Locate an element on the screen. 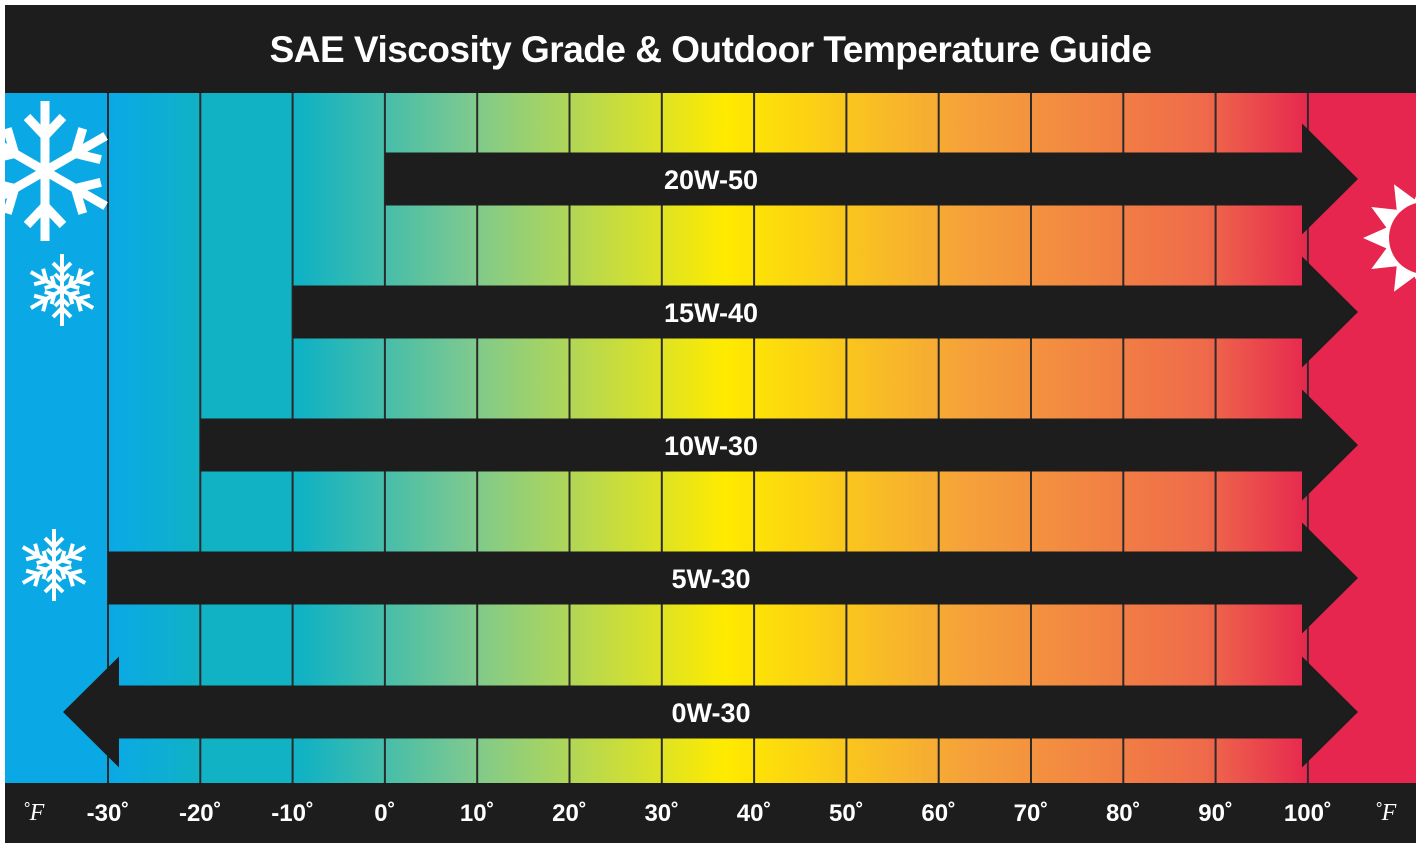  viscosity-bar-label: 10W-30 is located at coordinates (711, 446).